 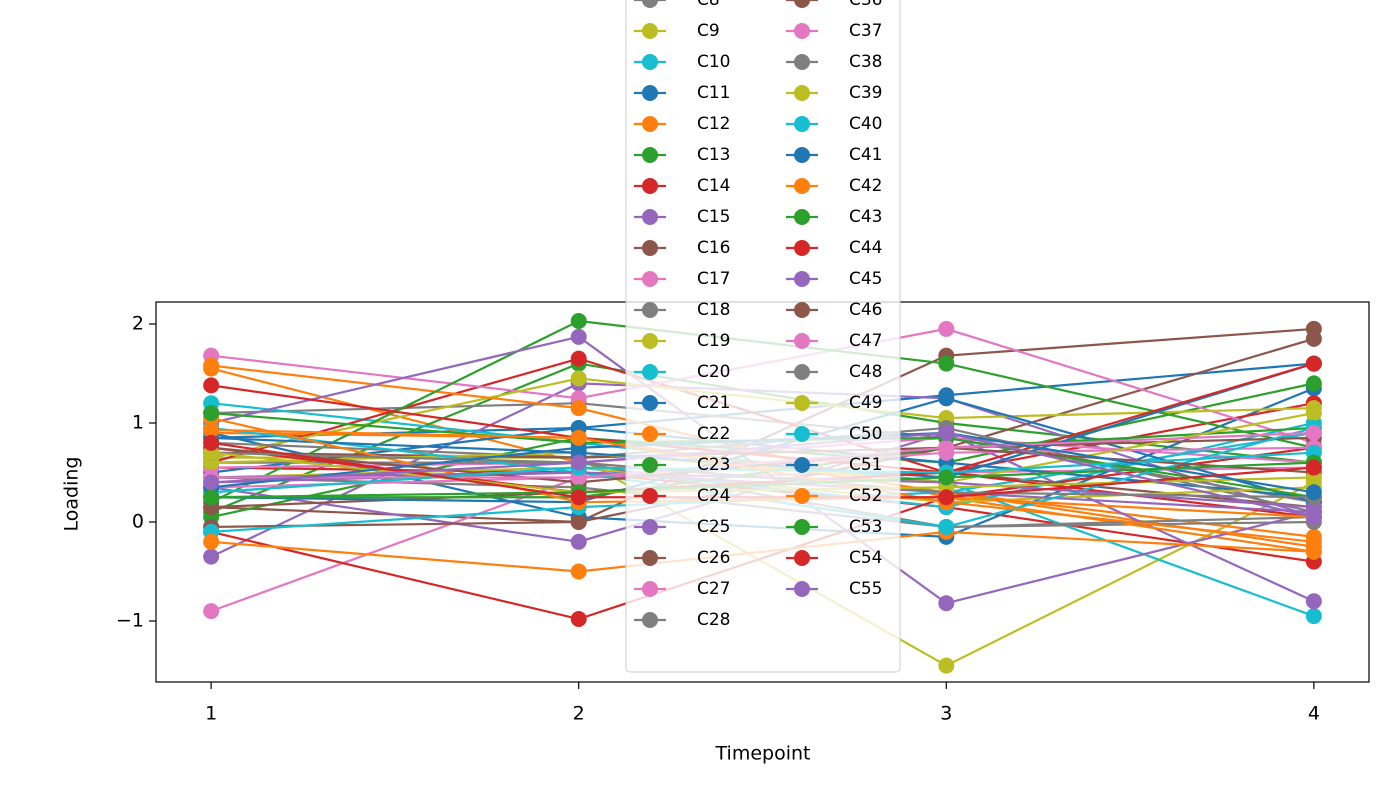 I want to click on legend-label: C12, so click(x=714, y=124).